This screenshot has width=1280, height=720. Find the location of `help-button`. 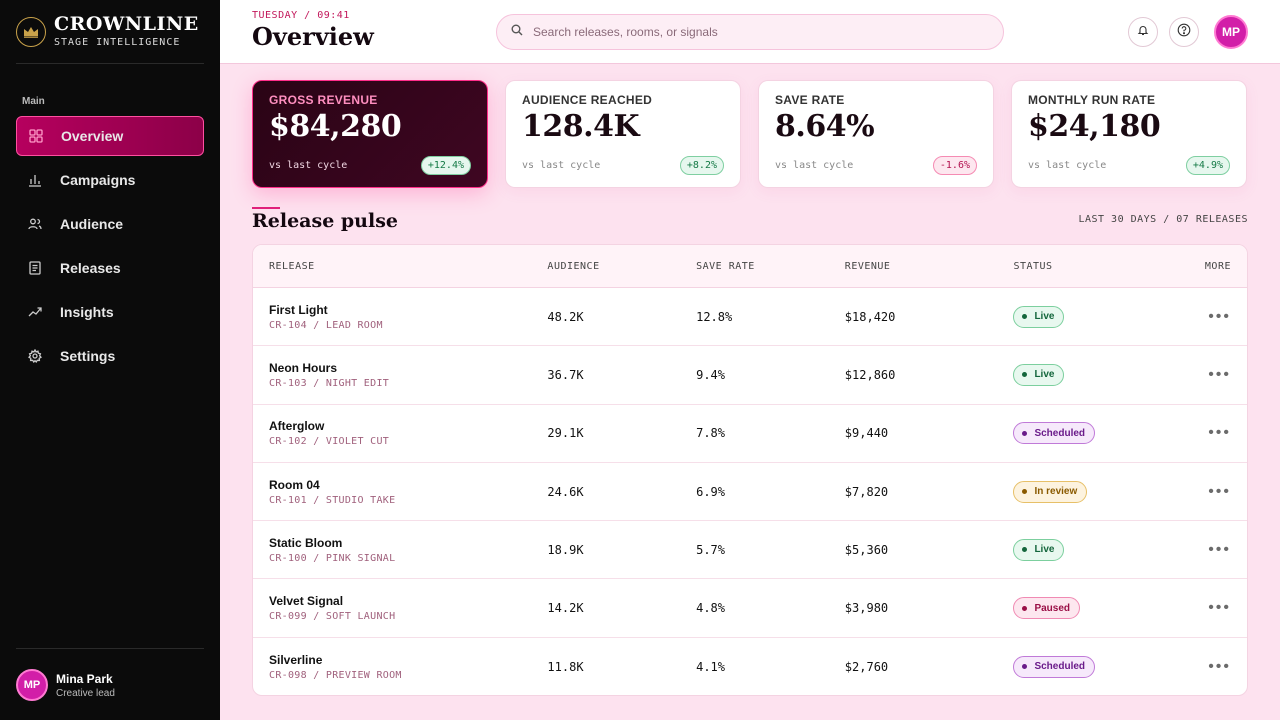

help-button is located at coordinates (1184, 32).